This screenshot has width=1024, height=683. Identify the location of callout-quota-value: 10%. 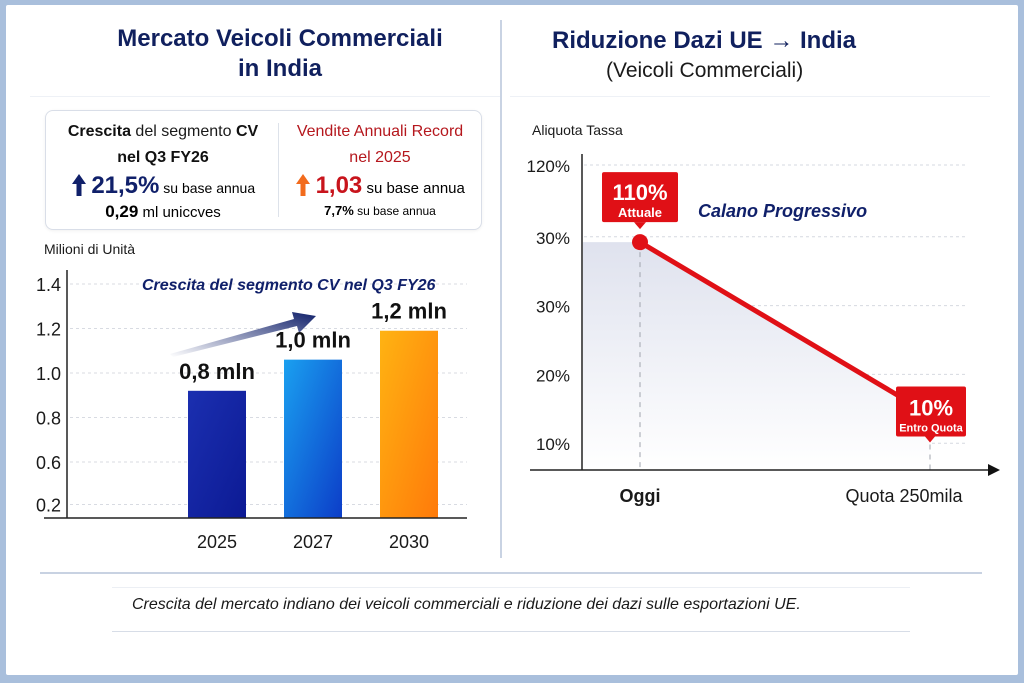
(931, 407).